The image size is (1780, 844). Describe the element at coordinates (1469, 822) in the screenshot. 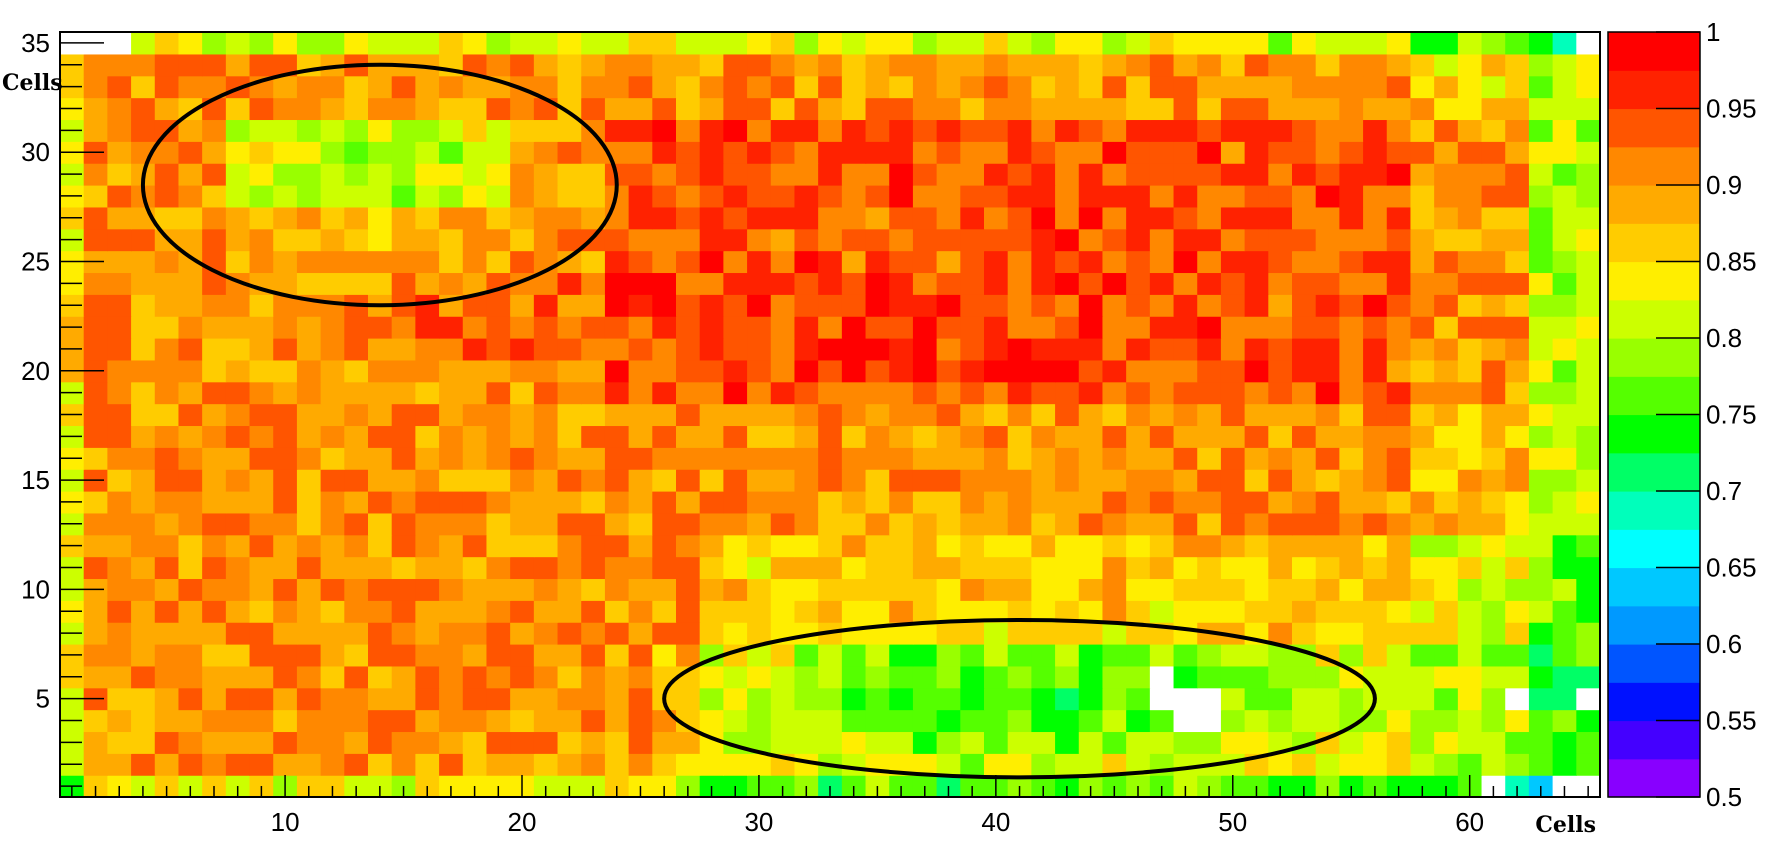

I see `x-tick-label: 60` at that location.